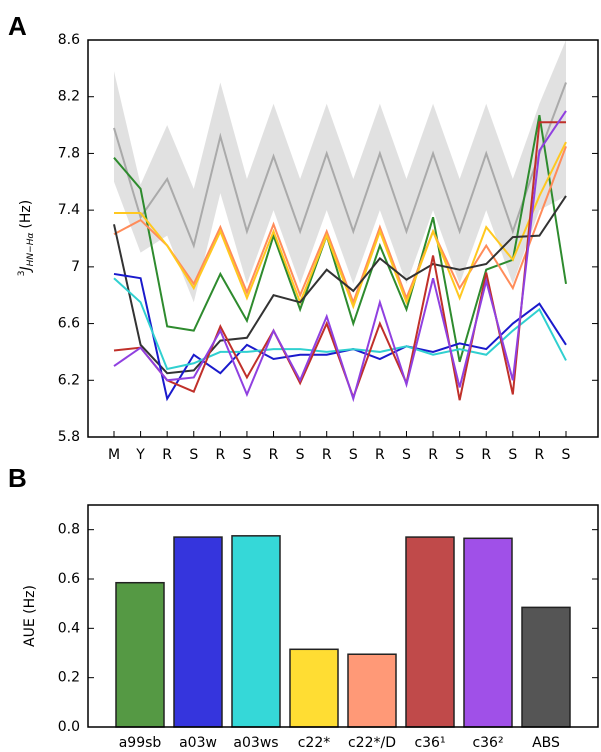 The height and width of the screenshot is (752, 601). Describe the element at coordinates (314, 743) in the screenshot. I see `x-tick-label: c22*` at that location.